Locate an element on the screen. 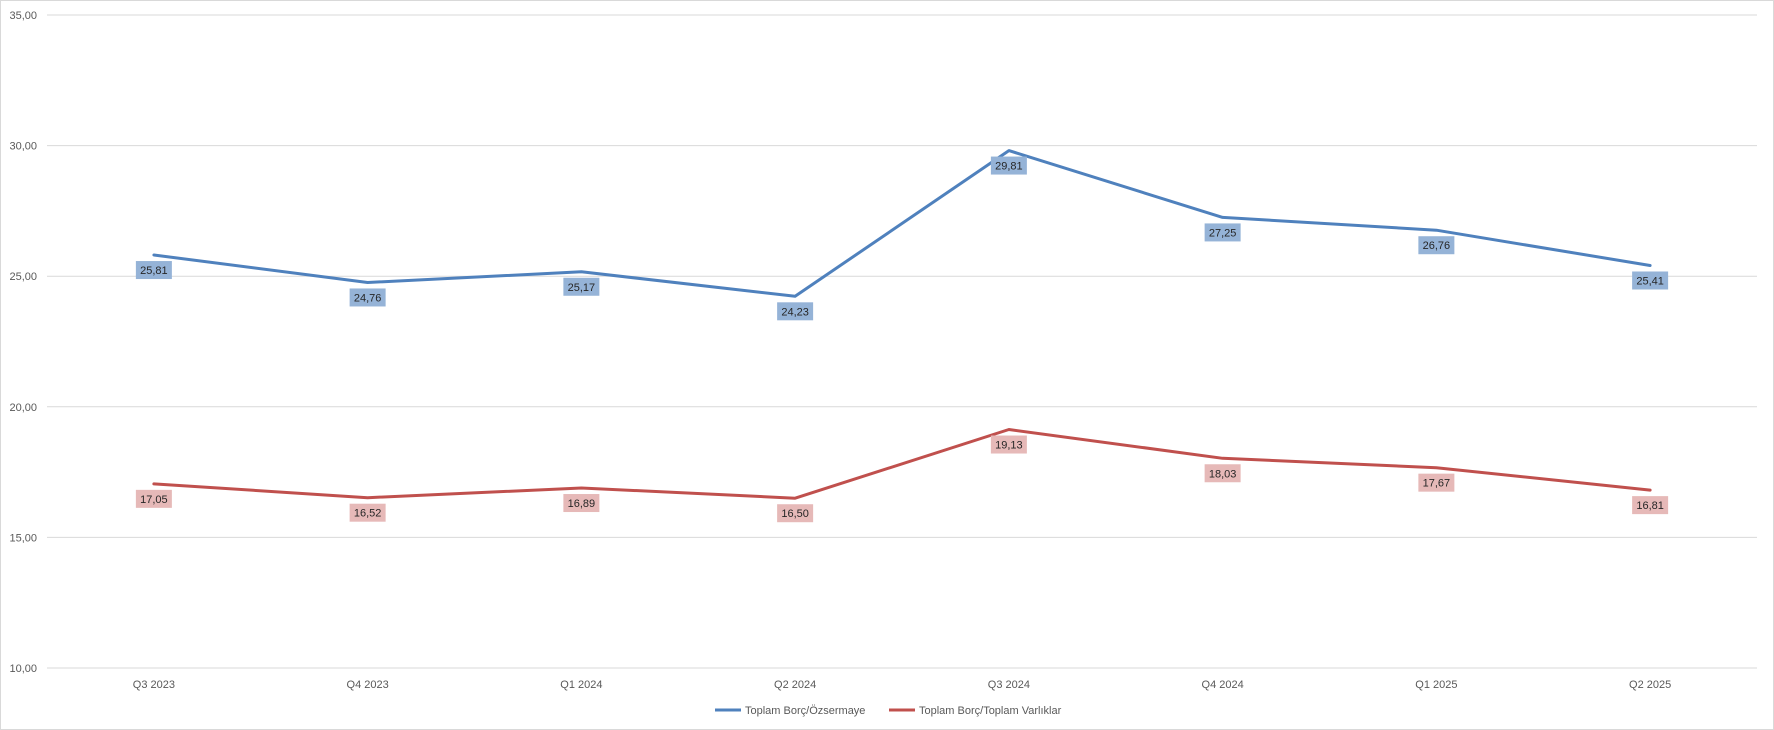  data-label: 17,05 is located at coordinates (153, 498).